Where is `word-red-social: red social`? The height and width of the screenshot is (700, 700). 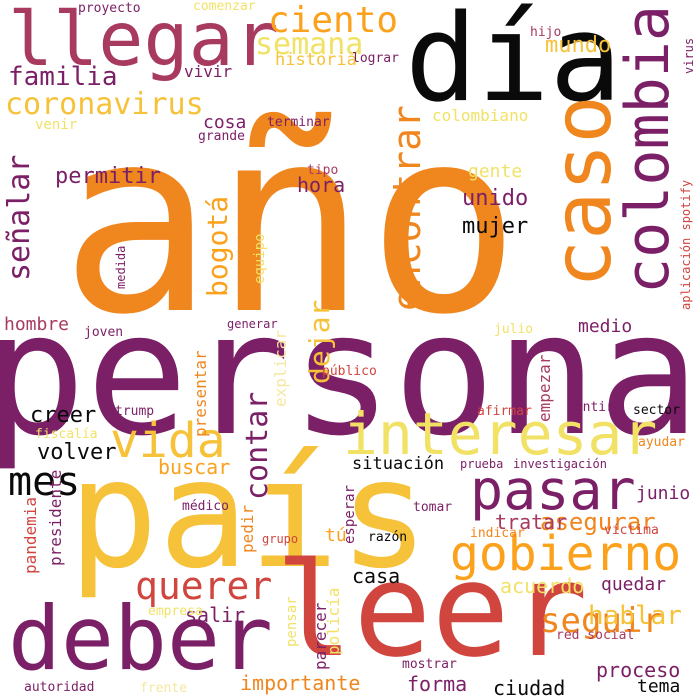 word-red-social: red social is located at coordinates (595, 635).